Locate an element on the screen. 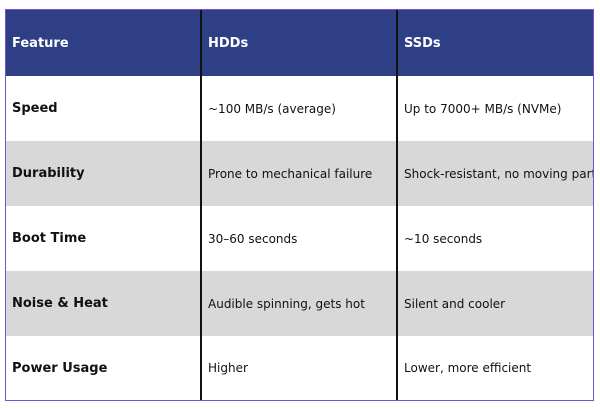 The height and width of the screenshot is (409, 600). row-durability-ssd: Shock-resistant, no moving parts is located at coordinates (495, 173).